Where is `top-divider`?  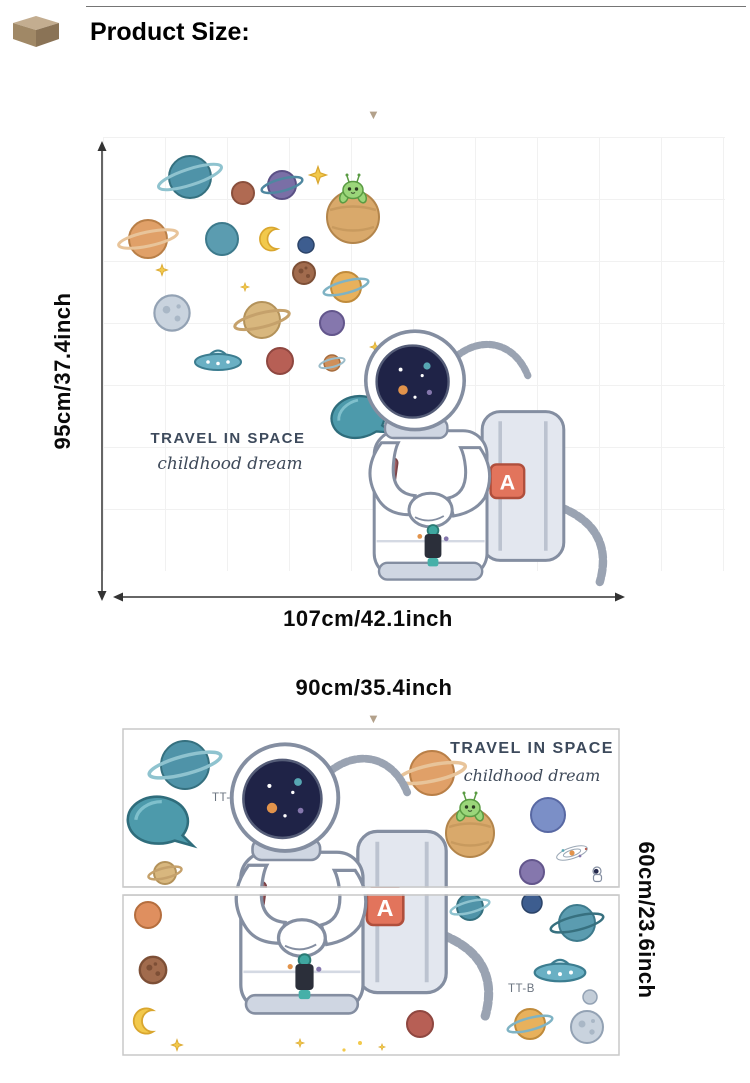
top-divider is located at coordinates (416, 6).